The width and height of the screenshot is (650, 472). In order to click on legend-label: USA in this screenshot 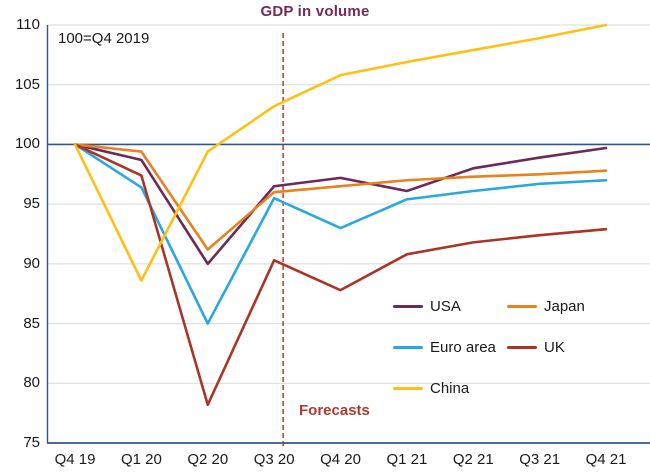, I will do `click(445, 306)`.